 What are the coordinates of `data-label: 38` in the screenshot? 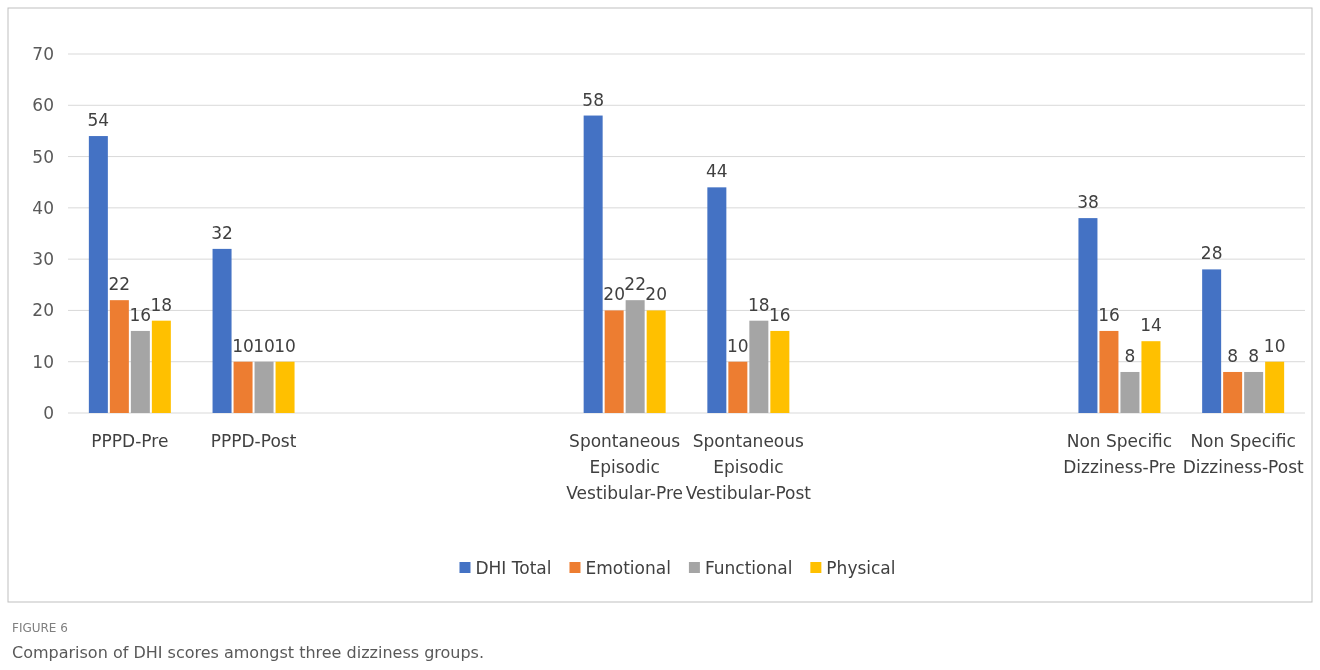 It's located at (1088, 202).